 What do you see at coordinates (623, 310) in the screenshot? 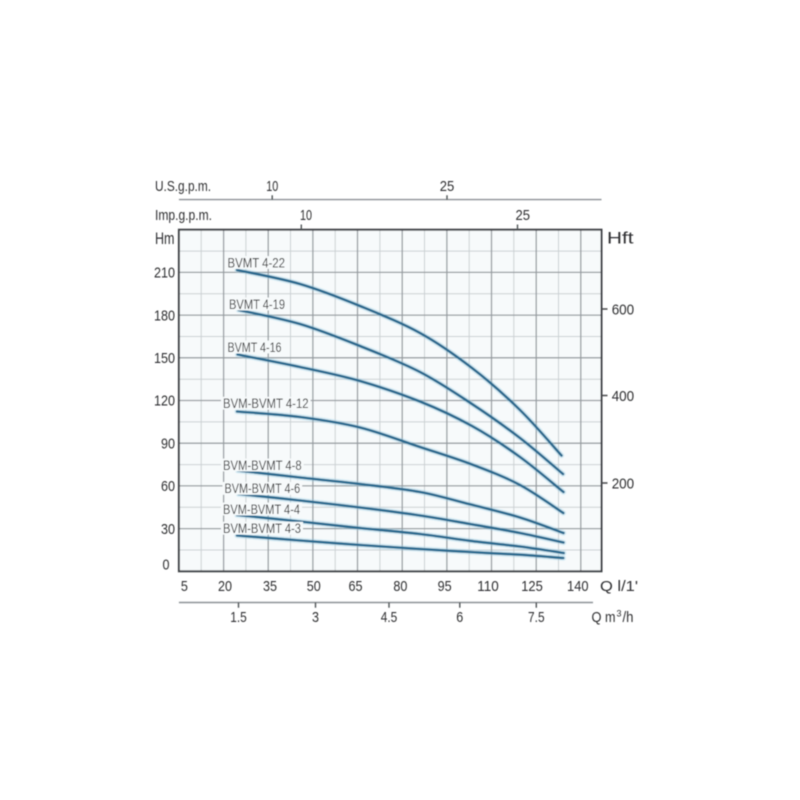
I see `svg-text: 600` at bounding box center [623, 310].